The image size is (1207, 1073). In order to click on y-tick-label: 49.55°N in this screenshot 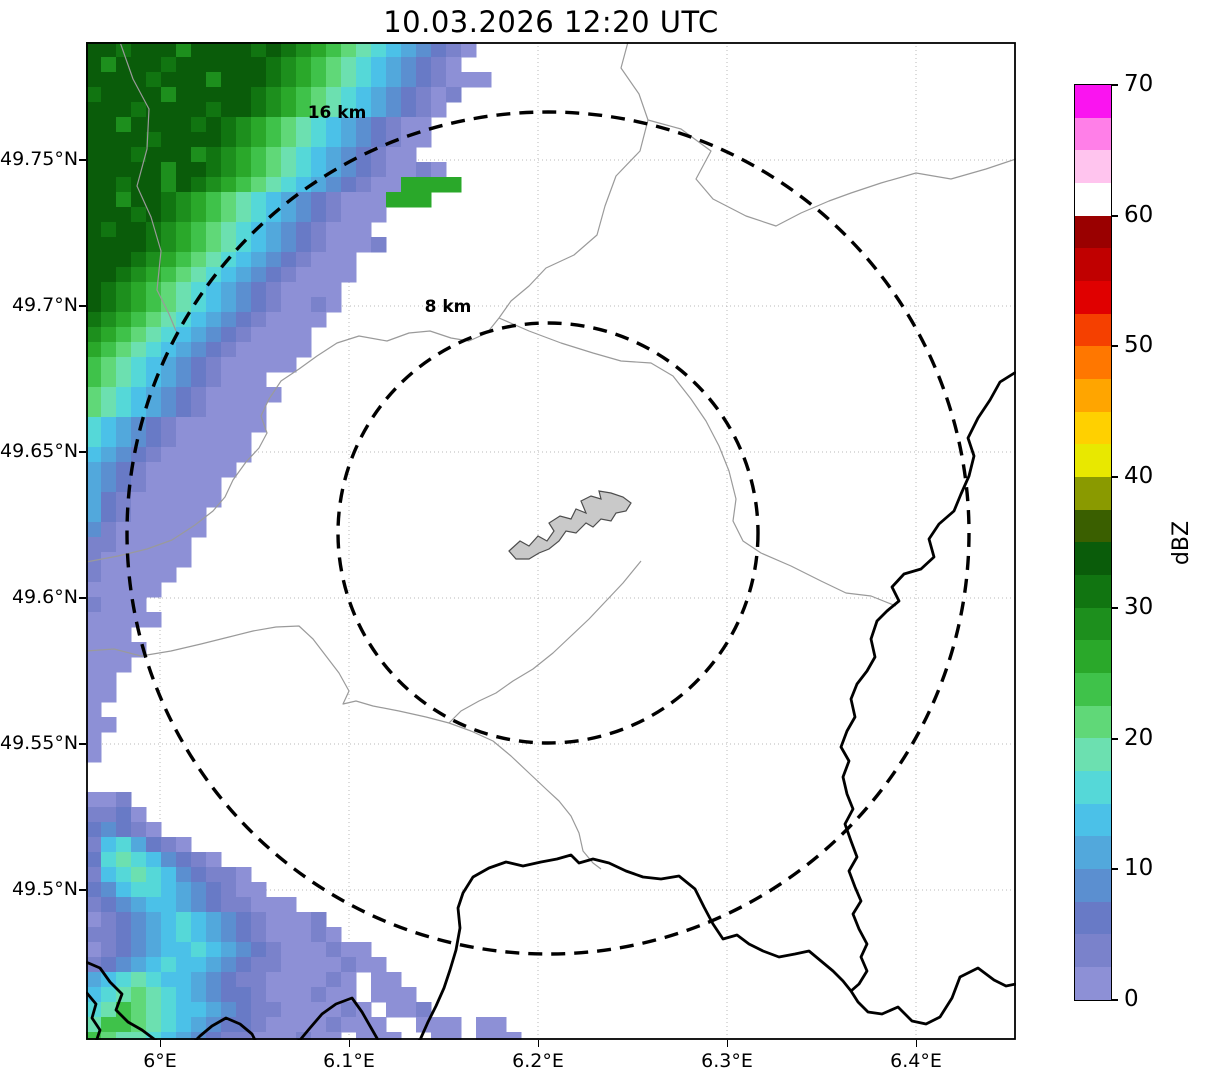, I will do `click(39, 743)`.